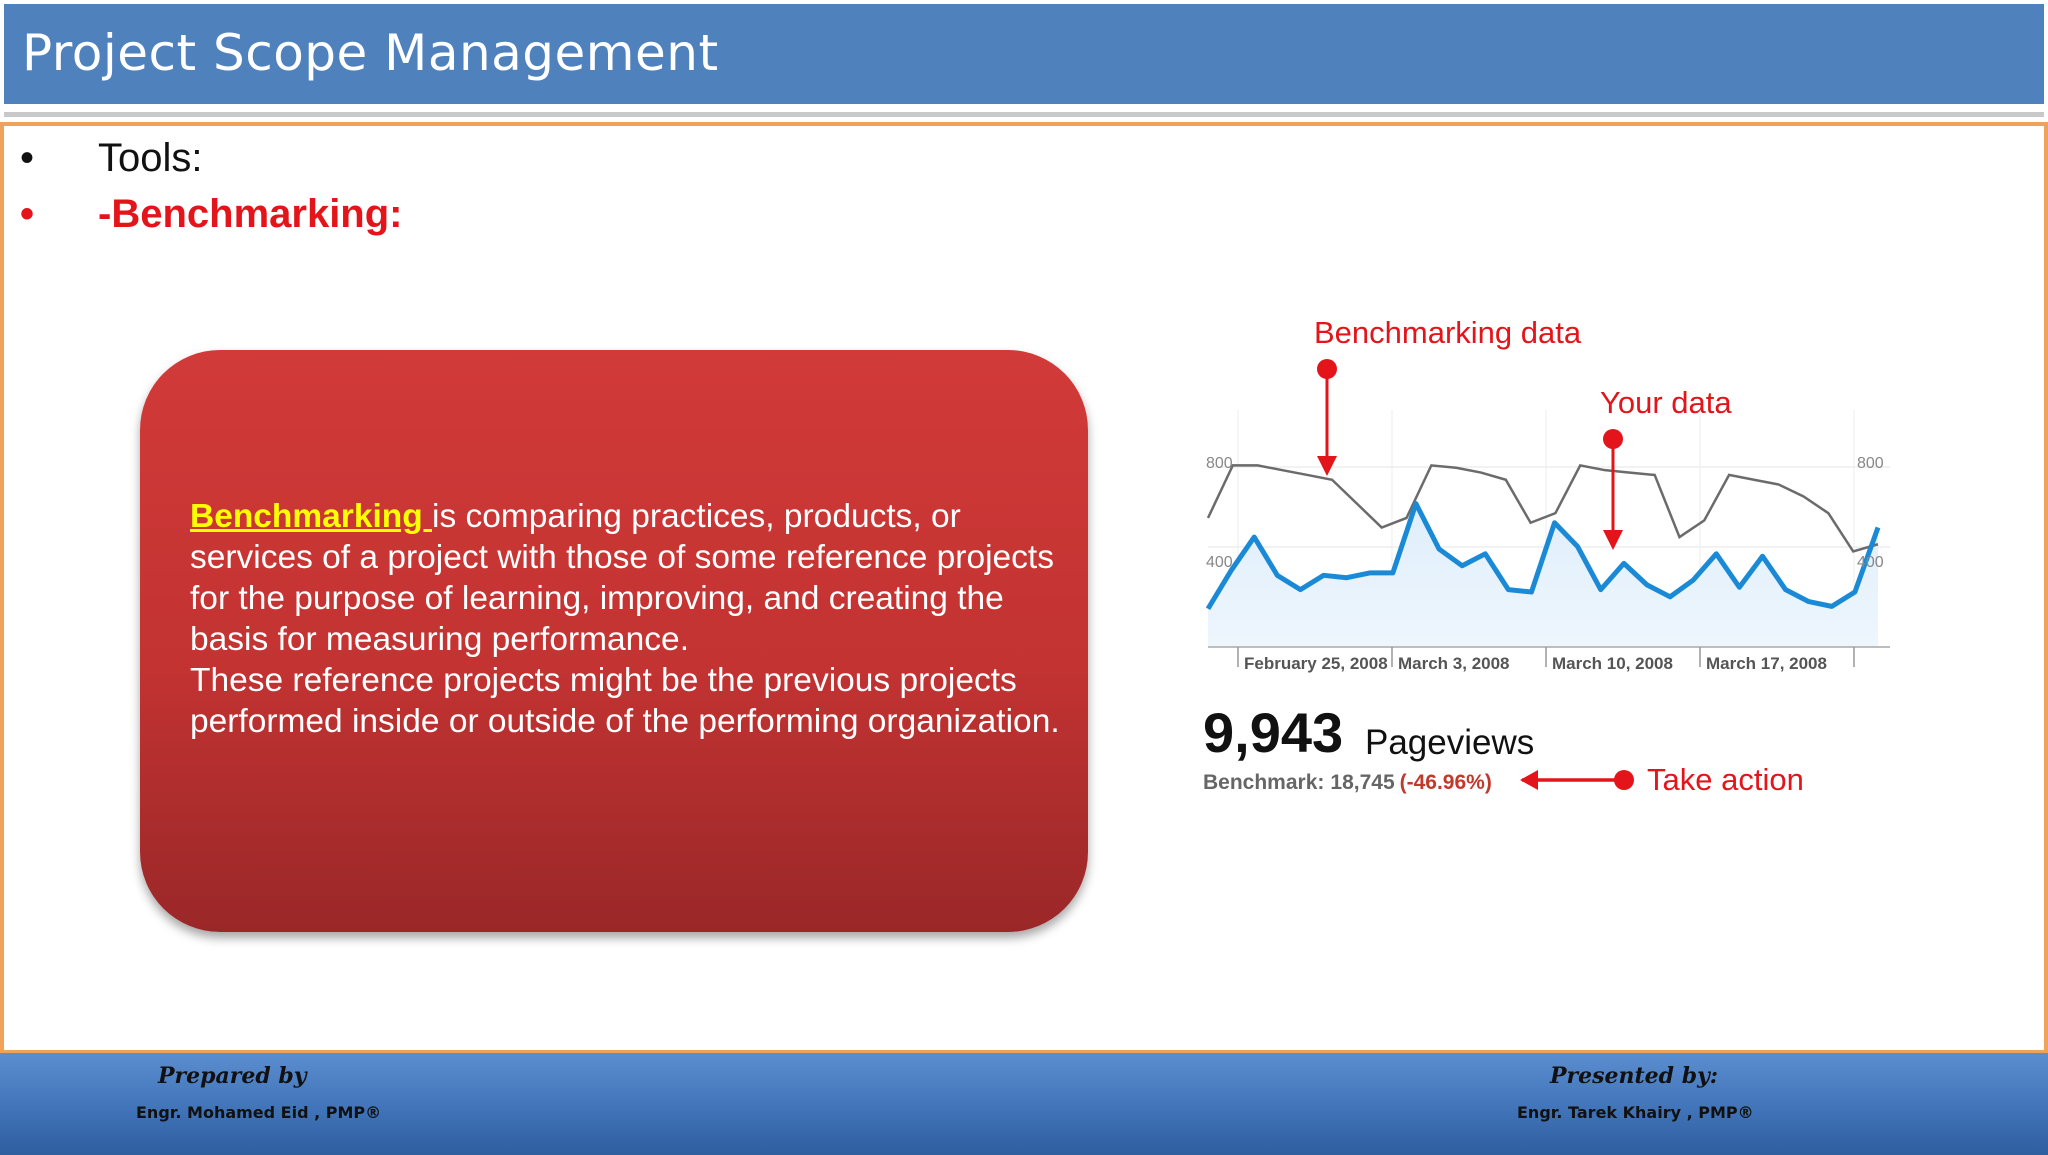 This screenshot has width=2048, height=1155. What do you see at coordinates (250, 214) in the screenshot?
I see `bullet-text: -Benchmarking:` at bounding box center [250, 214].